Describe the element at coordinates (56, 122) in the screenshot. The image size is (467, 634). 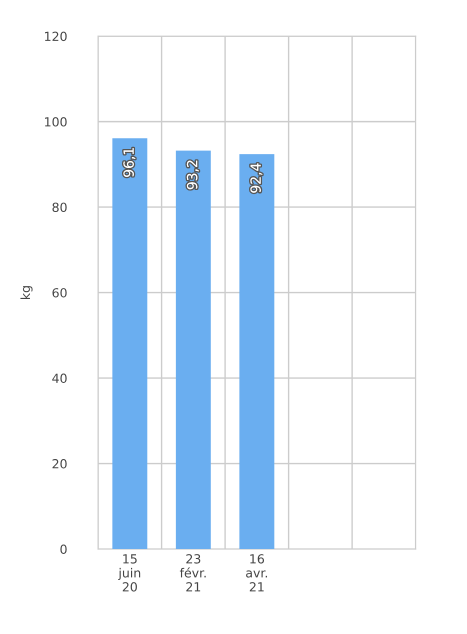
I see `y-tick-label: 100` at that location.